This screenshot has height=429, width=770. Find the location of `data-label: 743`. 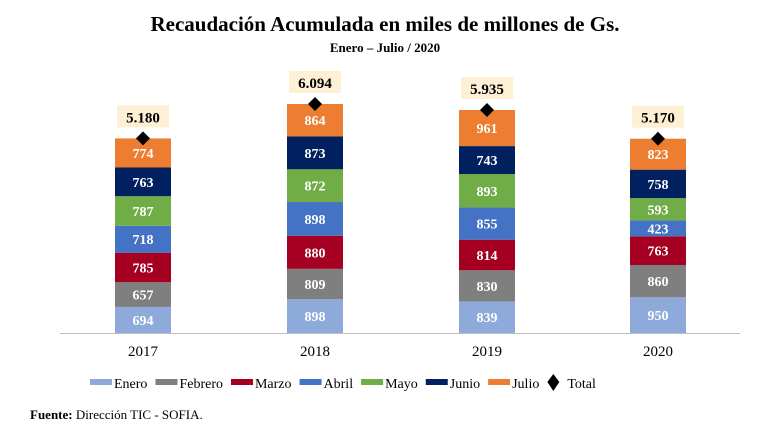

data-label: 743 is located at coordinates (487, 161).